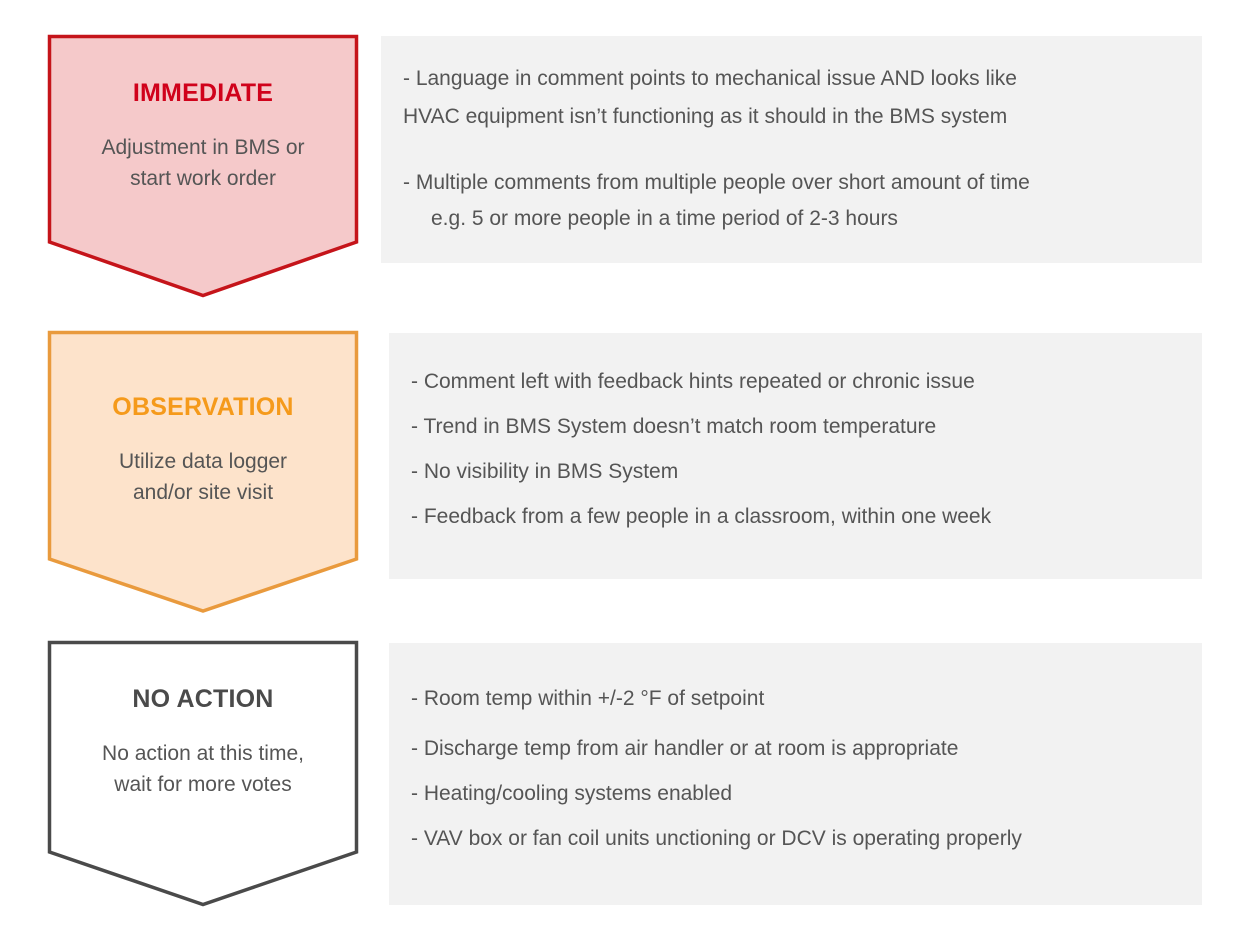 The width and height of the screenshot is (1253, 951). What do you see at coordinates (572, 793) in the screenshot?
I see `criteria-line: - Heating/cooling systems enabled` at bounding box center [572, 793].